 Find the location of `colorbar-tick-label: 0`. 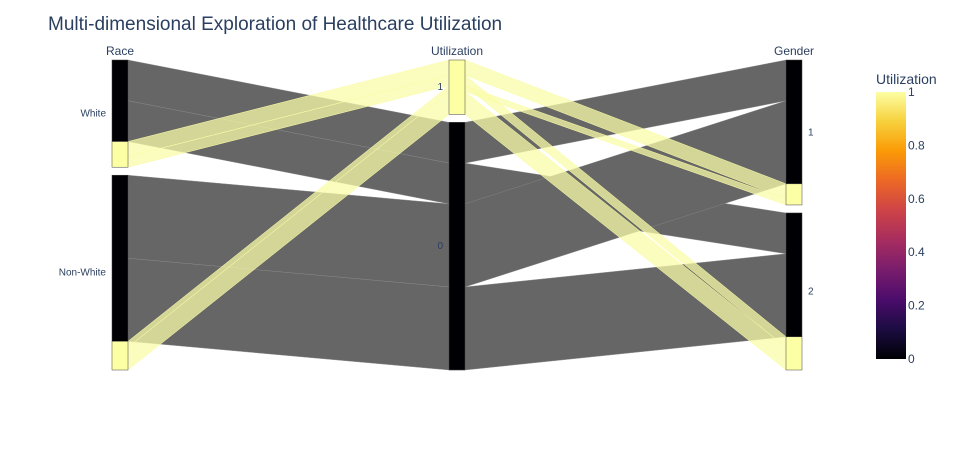

colorbar-tick-label: 0 is located at coordinates (911, 359).